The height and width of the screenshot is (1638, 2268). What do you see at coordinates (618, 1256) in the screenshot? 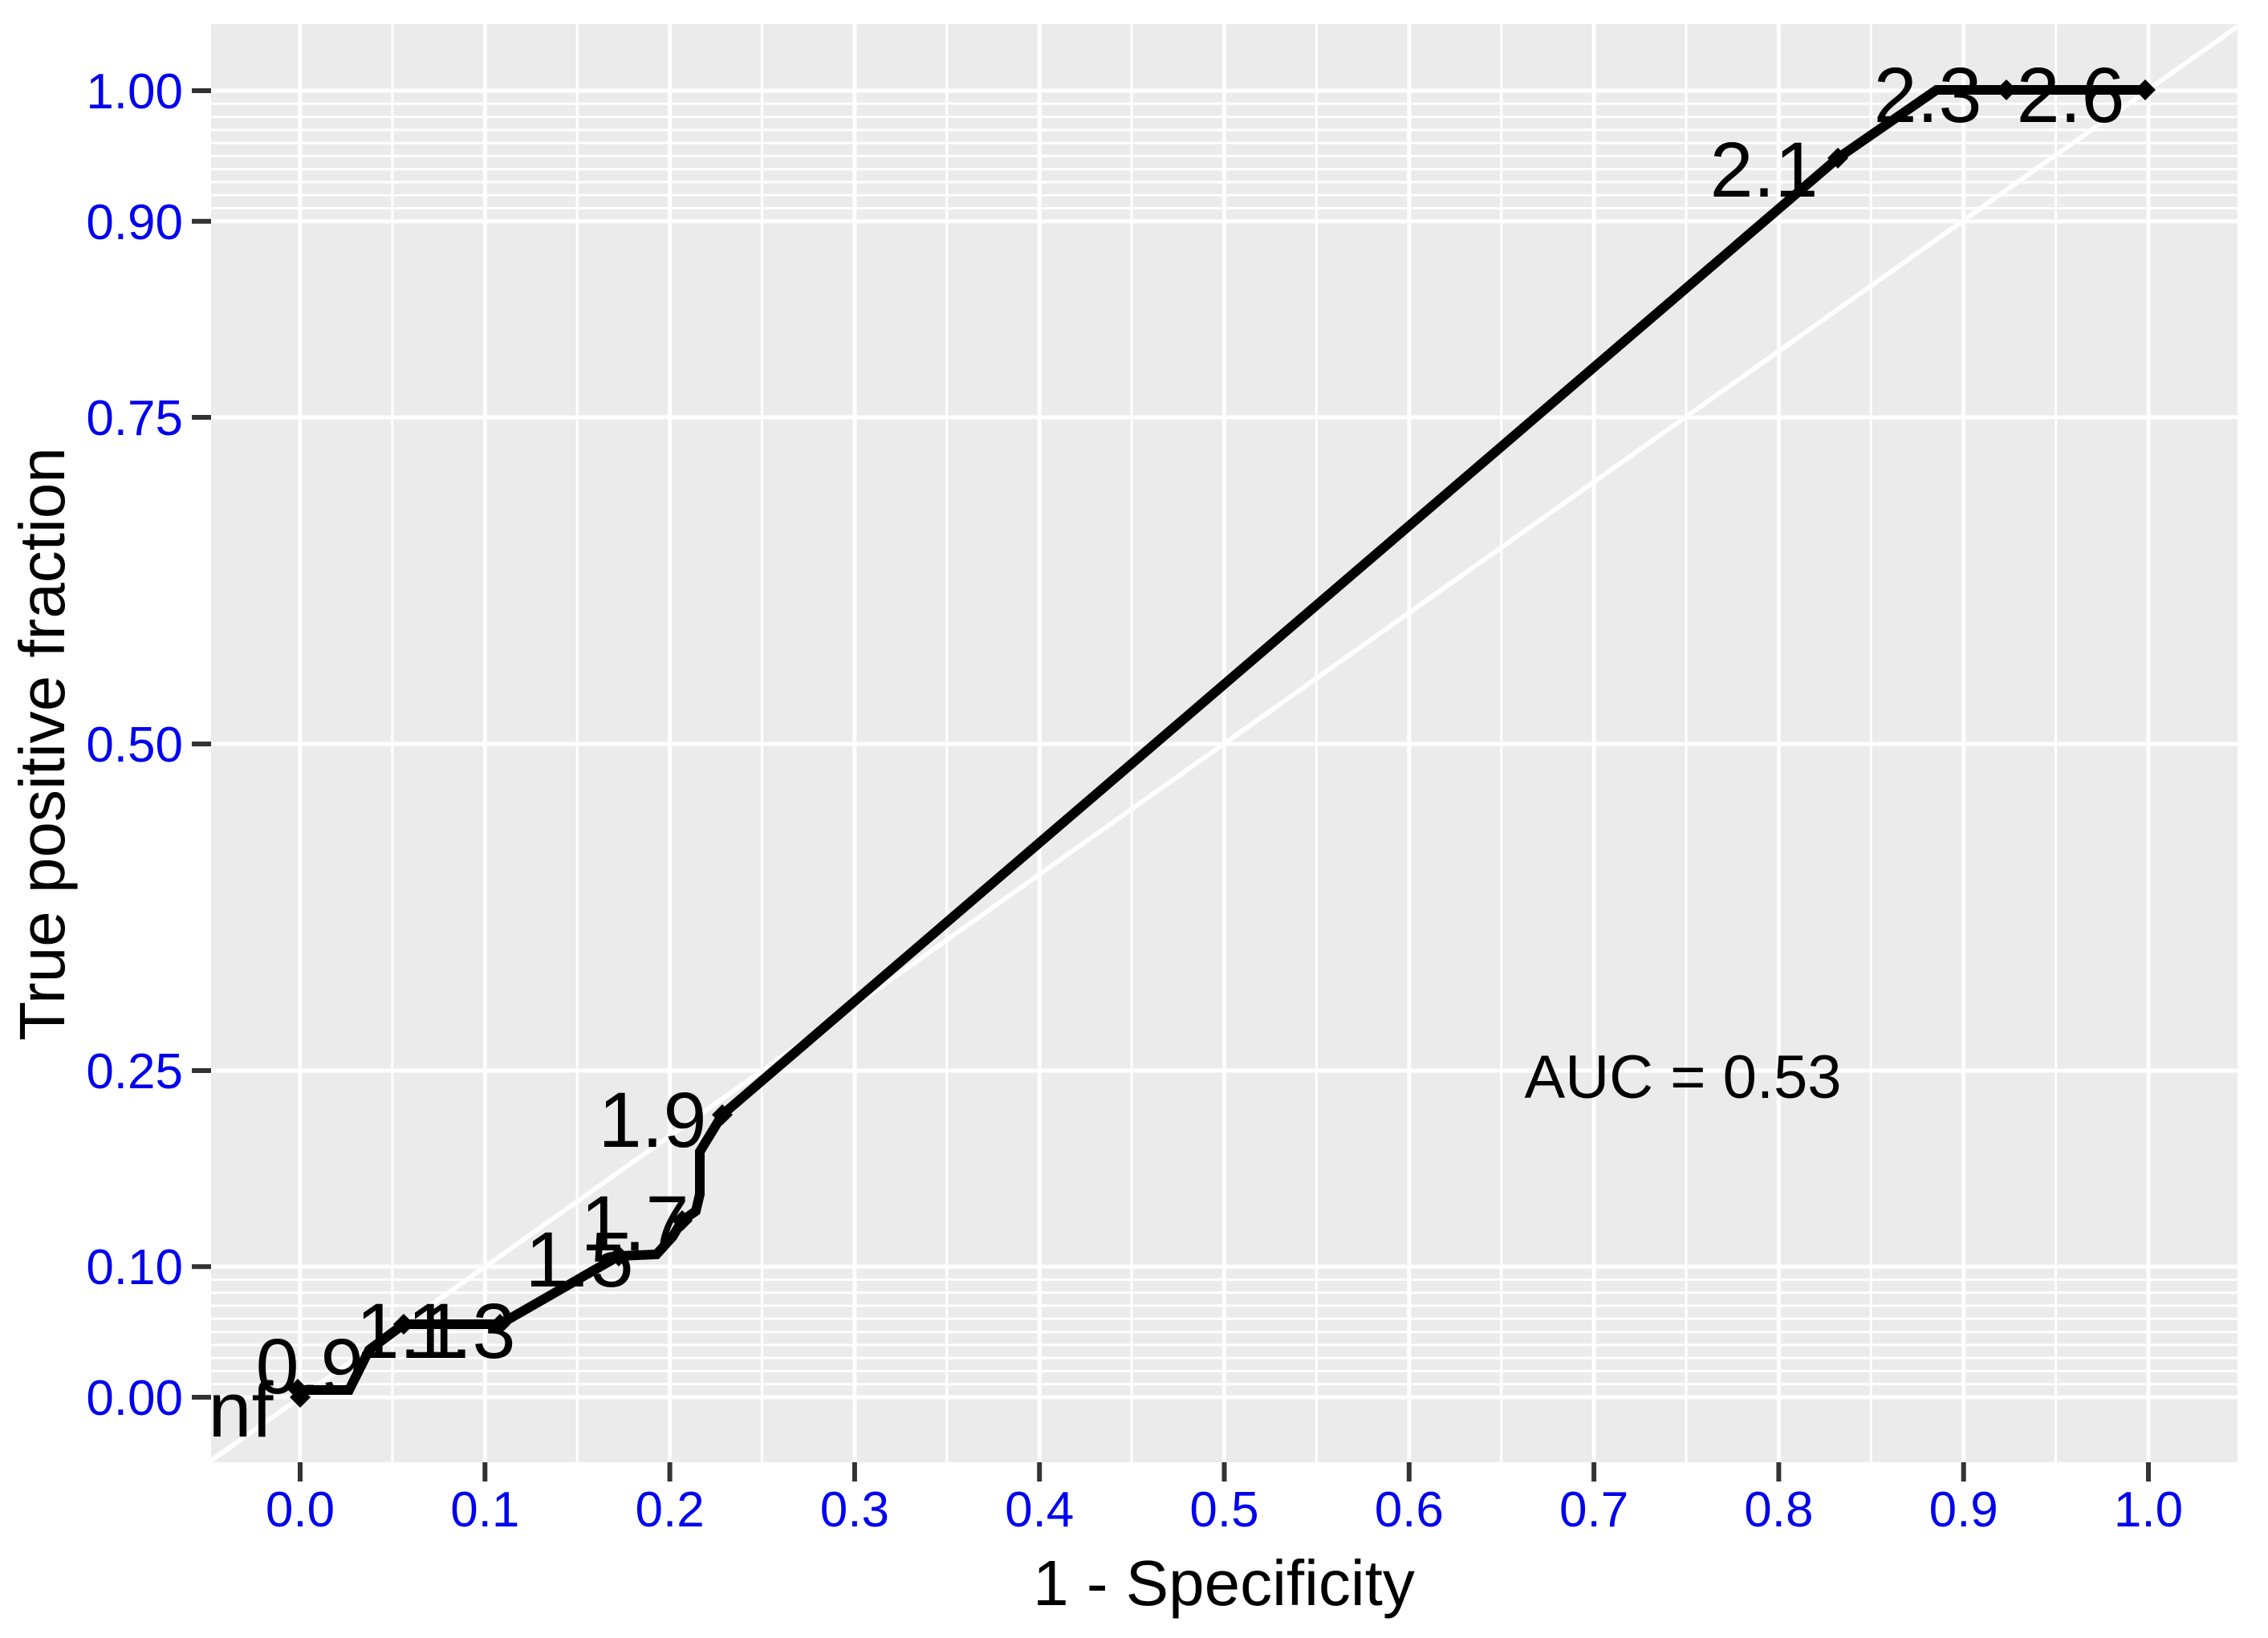
I see `cutoff-marker-1.5` at bounding box center [618, 1256].